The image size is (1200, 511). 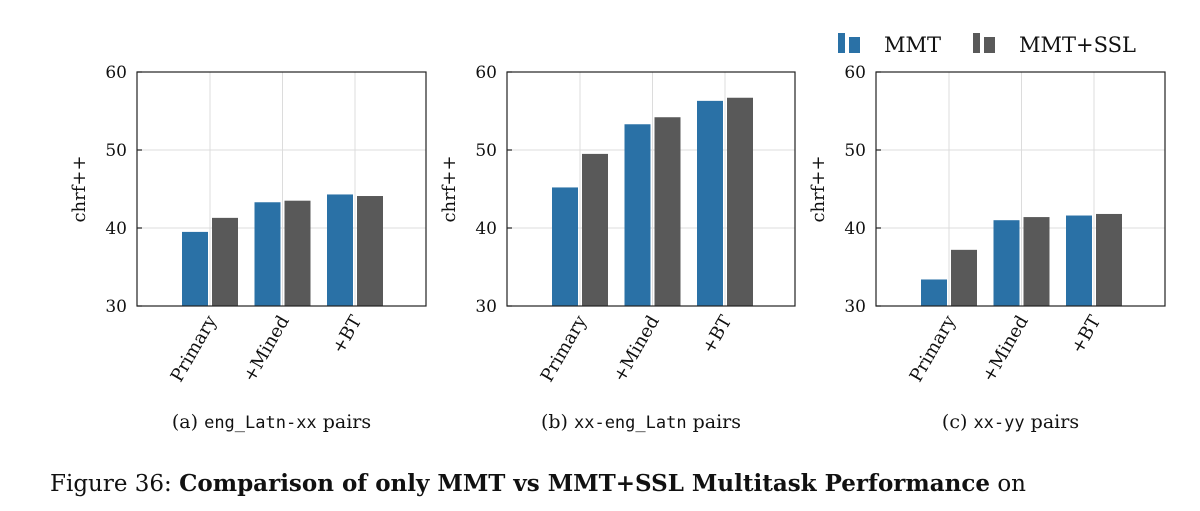 I want to click on subcaption-a: (a) eng_Latn-xx pairs, so click(x=271, y=422).